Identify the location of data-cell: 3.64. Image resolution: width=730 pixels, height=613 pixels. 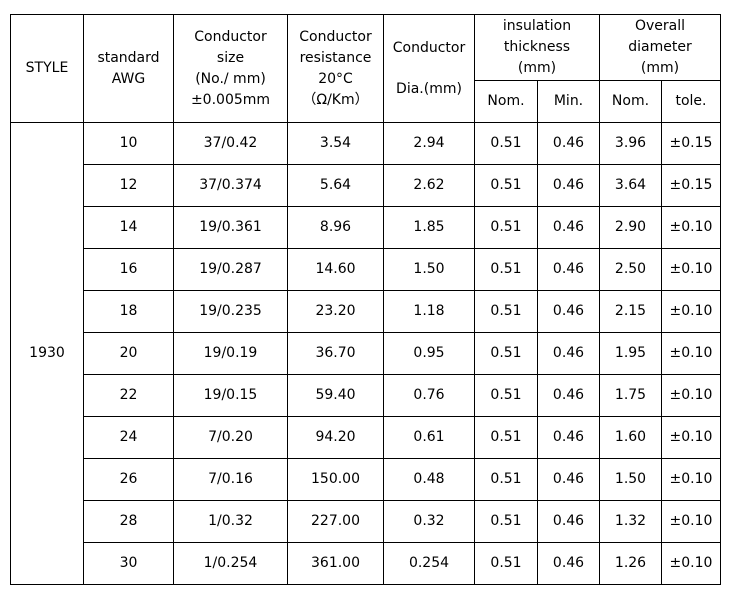
(630, 185).